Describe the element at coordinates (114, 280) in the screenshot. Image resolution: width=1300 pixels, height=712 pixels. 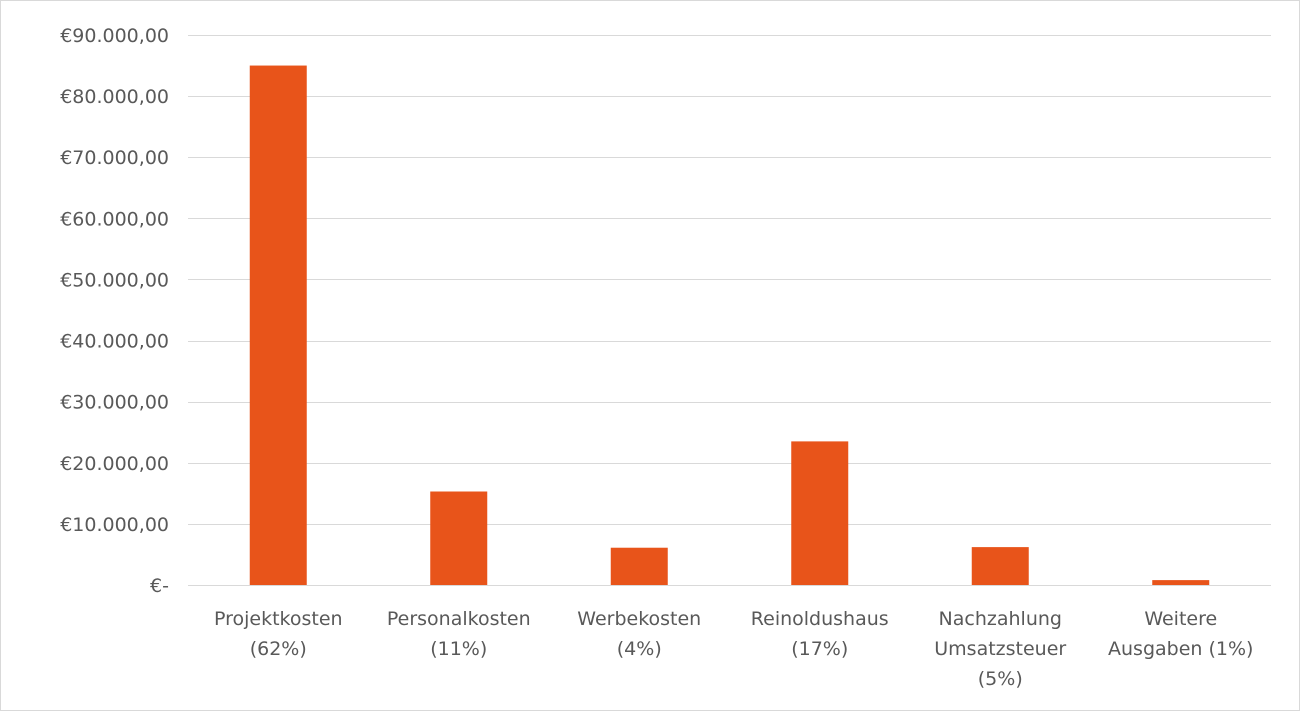
I see `y-tick-label: €50.000,00` at that location.